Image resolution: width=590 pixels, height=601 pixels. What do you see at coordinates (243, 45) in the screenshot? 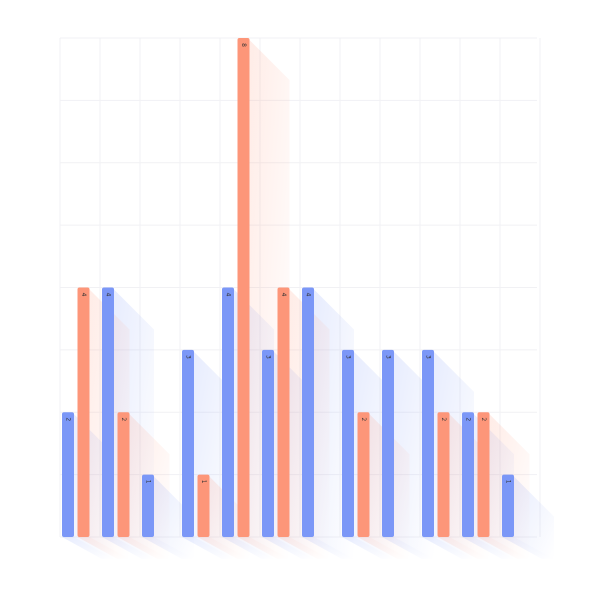
I see `bar-value-label: 8` at bounding box center [243, 45].